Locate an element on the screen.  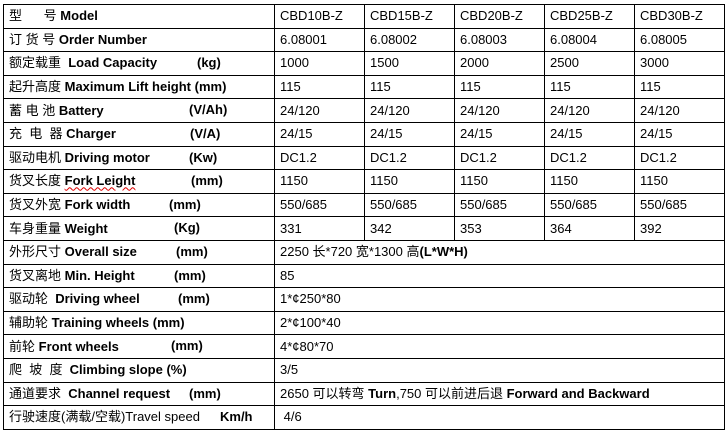
value-cell: 331 is located at coordinates (319, 228).